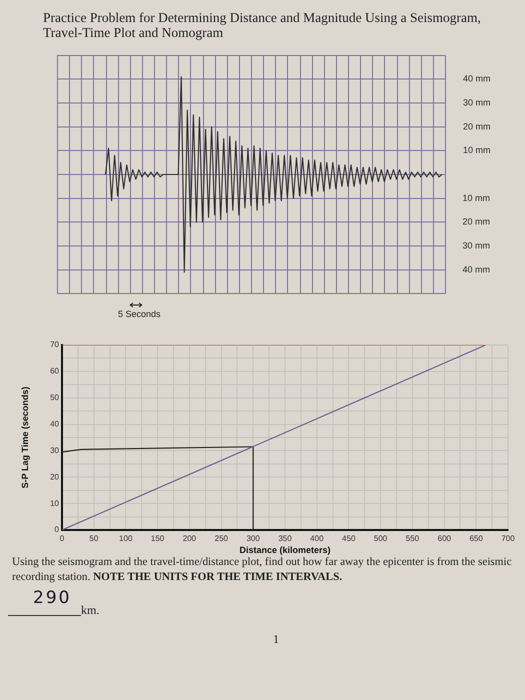  I want to click on x-tick-label: 150, so click(157, 539).